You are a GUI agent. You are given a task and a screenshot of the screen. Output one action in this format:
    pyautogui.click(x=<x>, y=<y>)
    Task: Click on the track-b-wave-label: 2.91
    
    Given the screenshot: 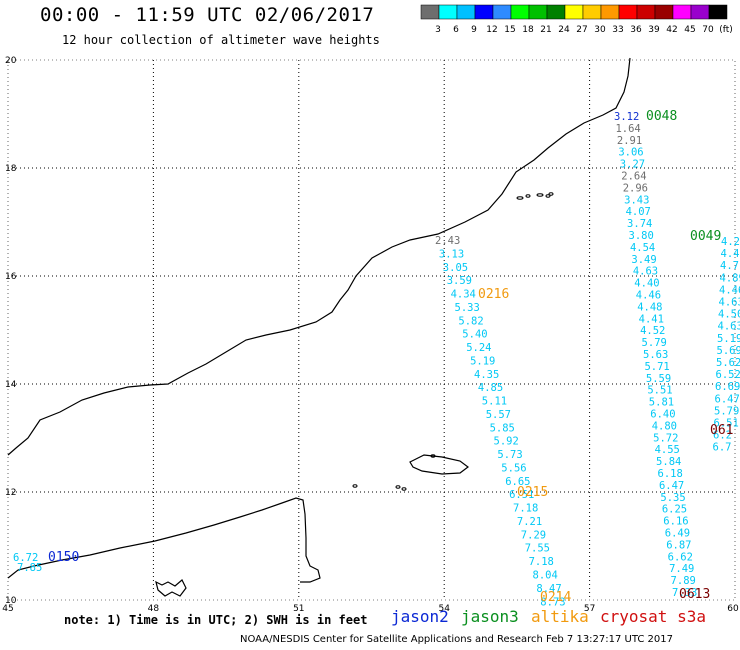 What is the action you would take?
    pyautogui.click(x=629, y=141)
    